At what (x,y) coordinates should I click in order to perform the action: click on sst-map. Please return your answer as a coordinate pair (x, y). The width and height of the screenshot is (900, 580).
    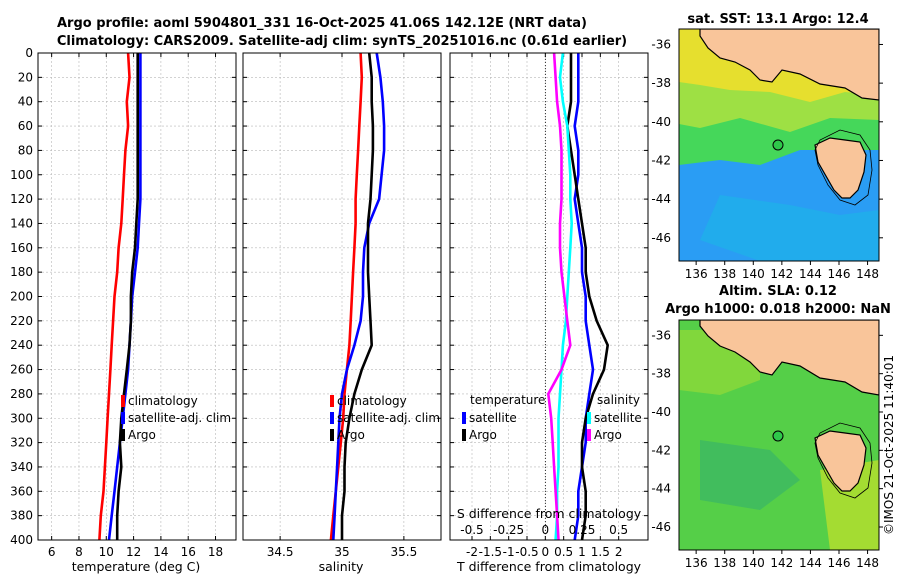
    Looking at the image, I should click on (779, 145).